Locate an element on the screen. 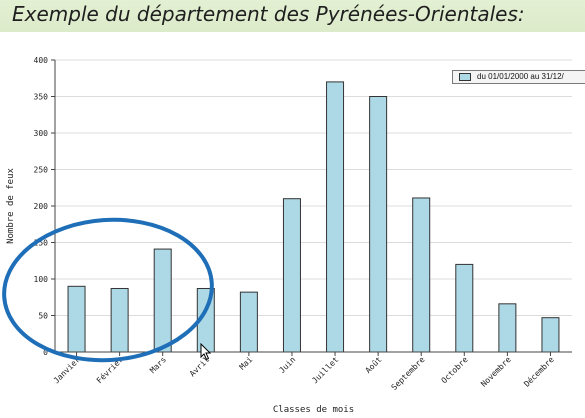  bar-mars is located at coordinates (162, 300).